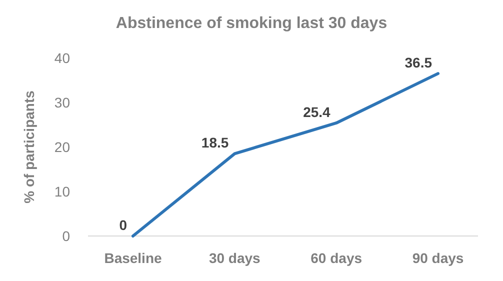  I want to click on x-tick-label: Baseline, so click(133, 258).